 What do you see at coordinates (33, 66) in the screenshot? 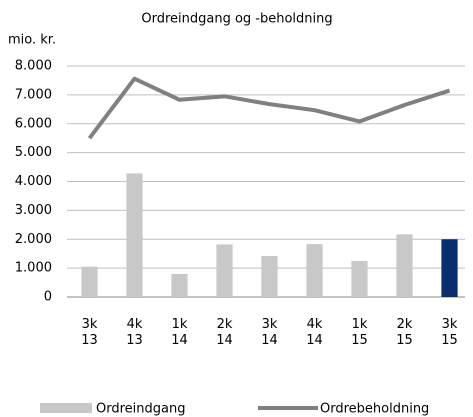
I see `y-tick-label: 8.000` at bounding box center [33, 66].